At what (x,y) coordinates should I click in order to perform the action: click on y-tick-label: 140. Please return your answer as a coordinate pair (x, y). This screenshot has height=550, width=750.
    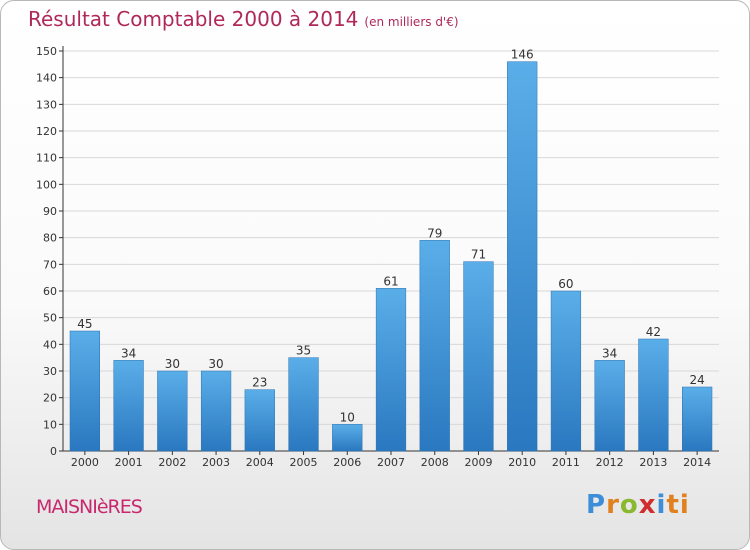
    Looking at the image, I should click on (46, 78).